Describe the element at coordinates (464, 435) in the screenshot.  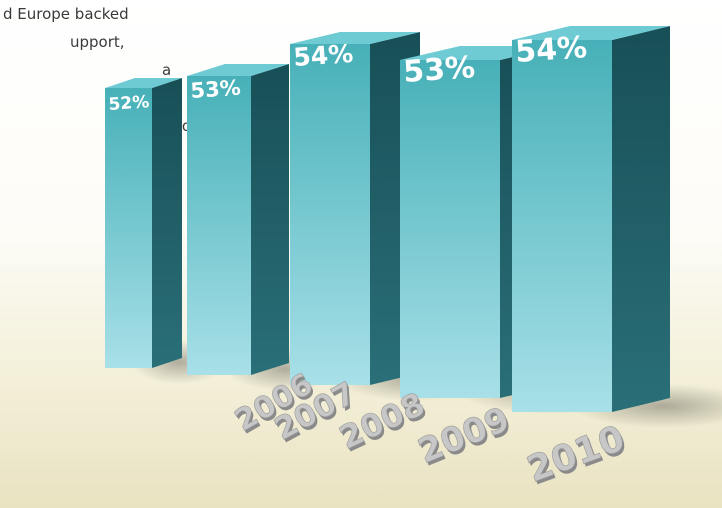
I see `x-tick-label: 2009` at that location.